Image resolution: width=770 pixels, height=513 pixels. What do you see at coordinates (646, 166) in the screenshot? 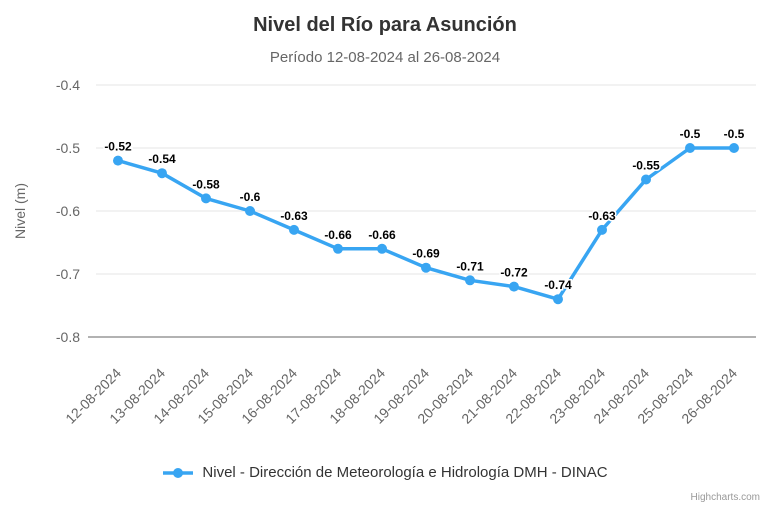
I see `data-point-label: -0.55` at bounding box center [646, 166].